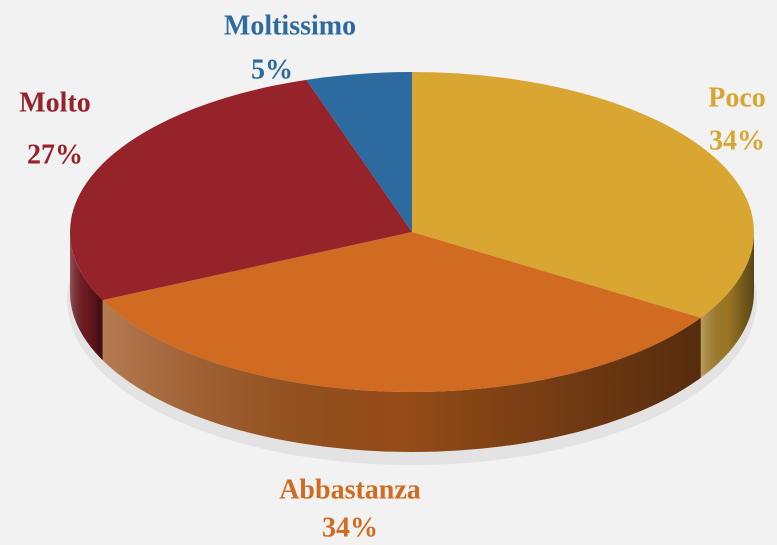 Image resolution: width=777 pixels, height=545 pixels. Describe the element at coordinates (290, 25) in the screenshot. I see `slice-label: Moltissimo` at that location.